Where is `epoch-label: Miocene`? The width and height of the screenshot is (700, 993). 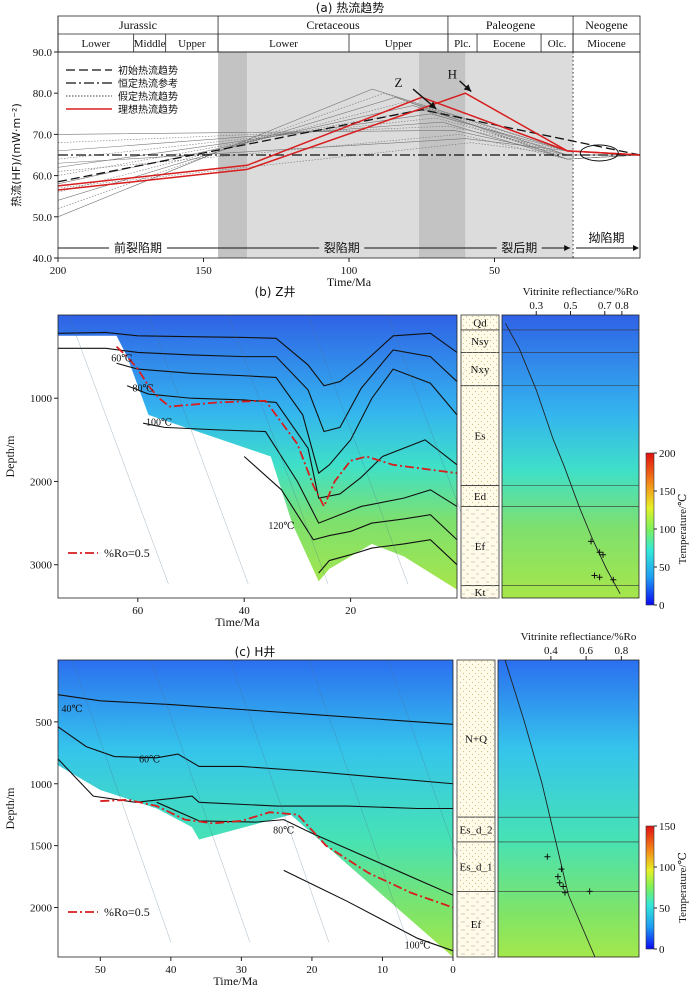
epoch-label: Miocene is located at coordinates (606, 44).